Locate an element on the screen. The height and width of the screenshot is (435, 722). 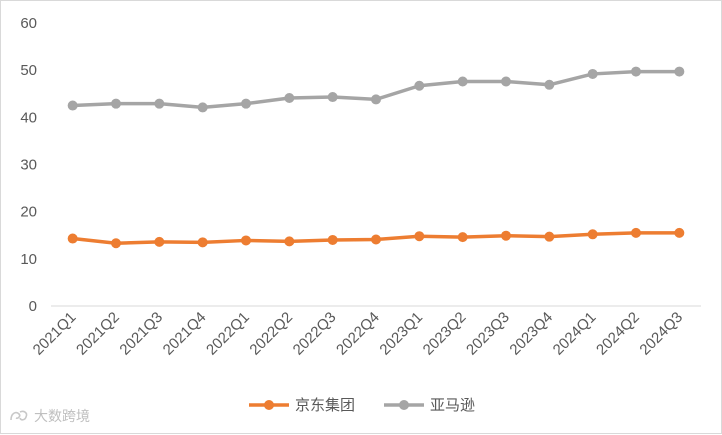
x-tick-label: 2022Q1 is located at coordinates (228, 334).